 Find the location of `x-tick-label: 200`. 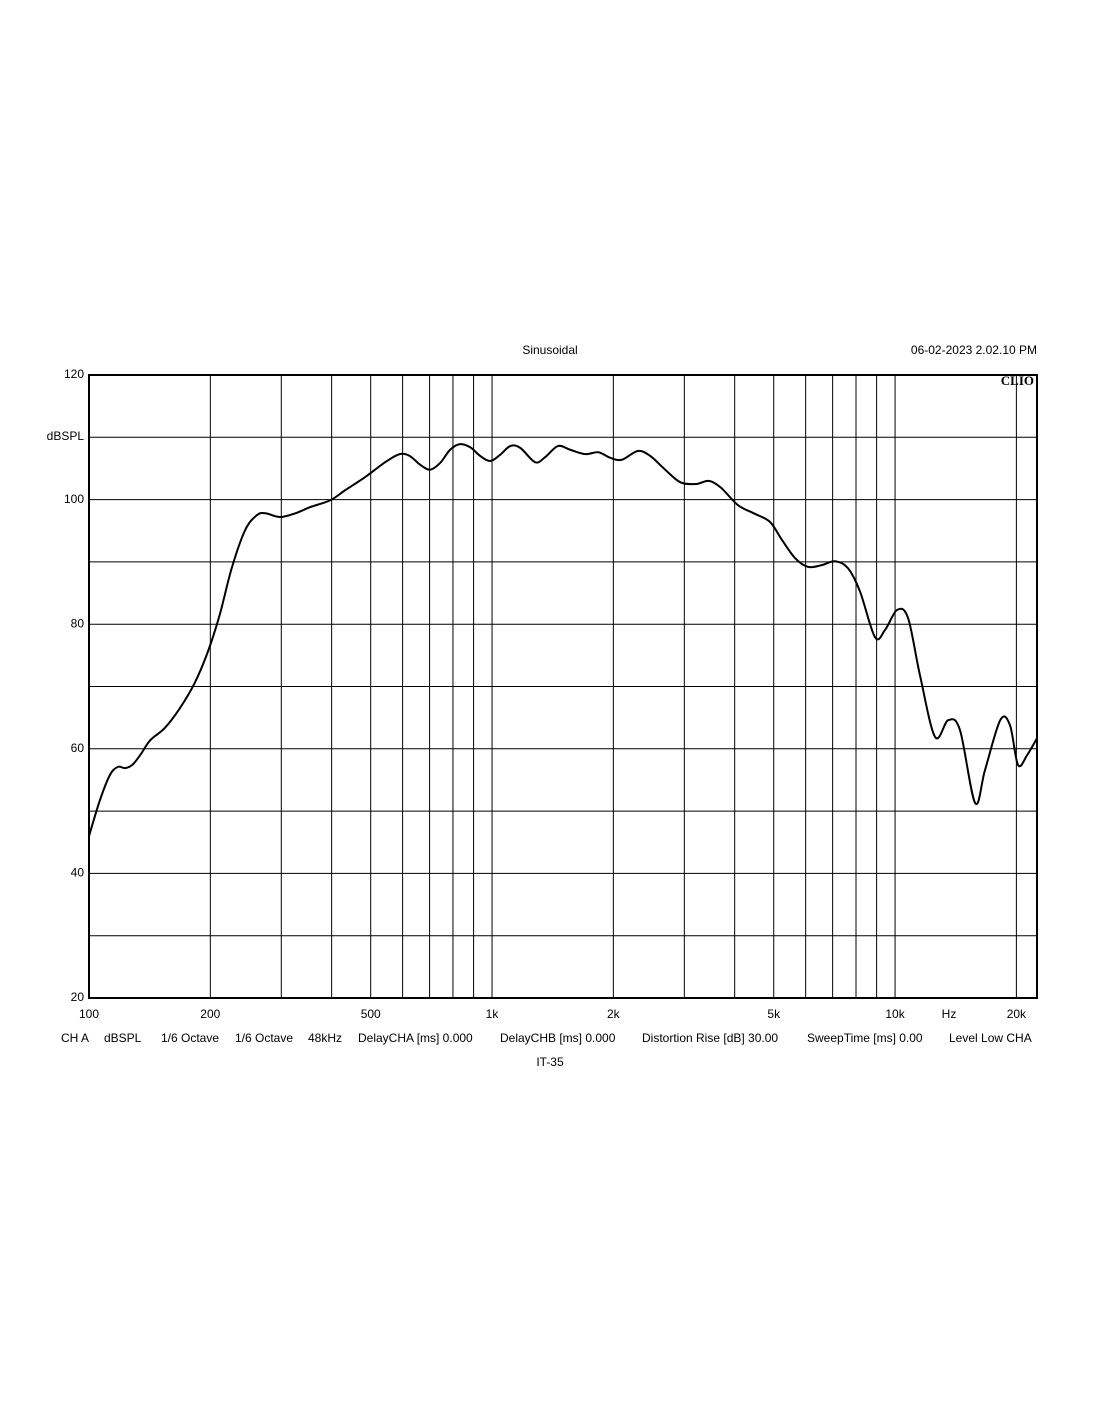

x-tick-label: 200 is located at coordinates (210, 1014).